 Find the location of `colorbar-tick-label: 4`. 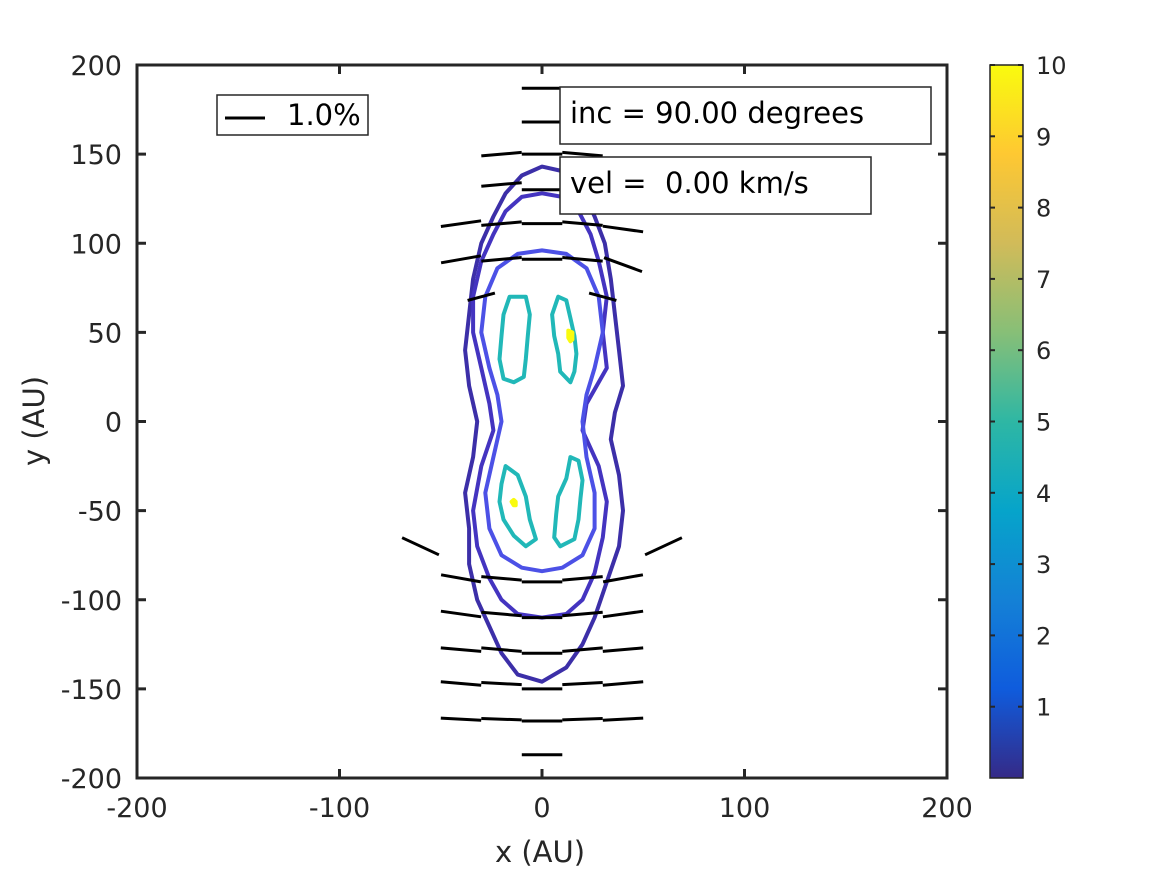

colorbar-tick-label: 4 is located at coordinates (1043, 494).